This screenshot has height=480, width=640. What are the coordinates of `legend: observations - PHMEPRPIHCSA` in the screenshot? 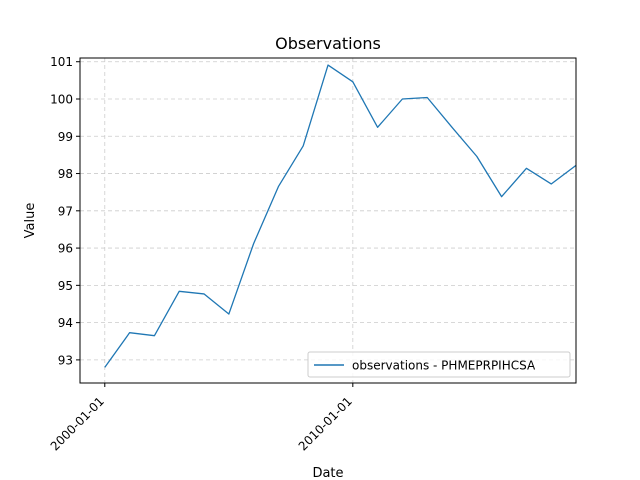 It's located at (439, 364).